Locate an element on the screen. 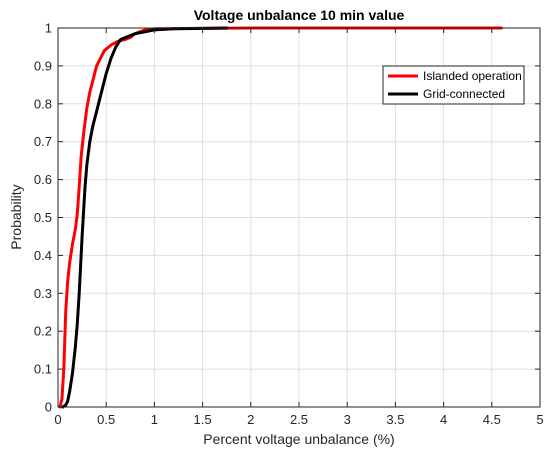  y-tick-labels: 0 0.1 0.2 0.3 0.4 0.5 0.6 0.7 0.8 0.9 1 is located at coordinates (43, 218).